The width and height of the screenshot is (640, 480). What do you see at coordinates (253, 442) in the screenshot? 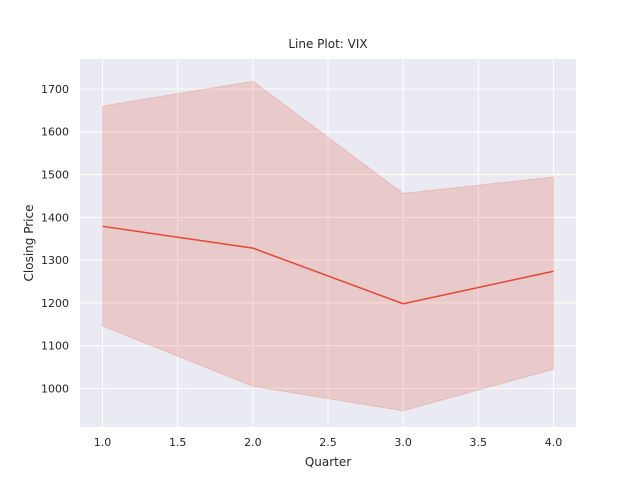
I see `x-tick-label: 2.0` at bounding box center [253, 442].